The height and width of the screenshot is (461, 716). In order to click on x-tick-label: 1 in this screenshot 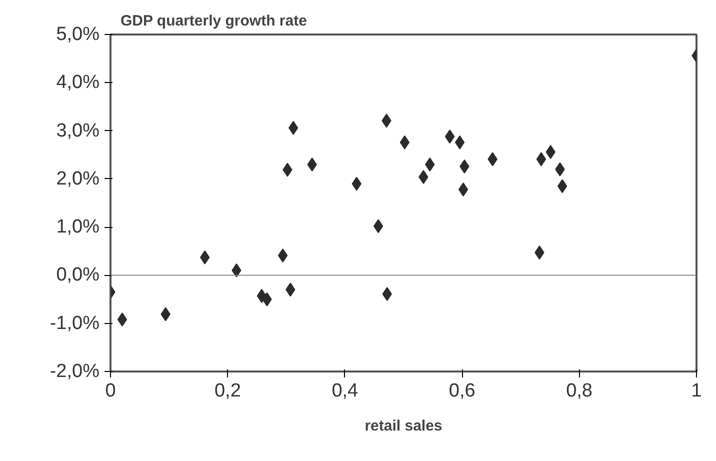, I will do `click(696, 391)`.